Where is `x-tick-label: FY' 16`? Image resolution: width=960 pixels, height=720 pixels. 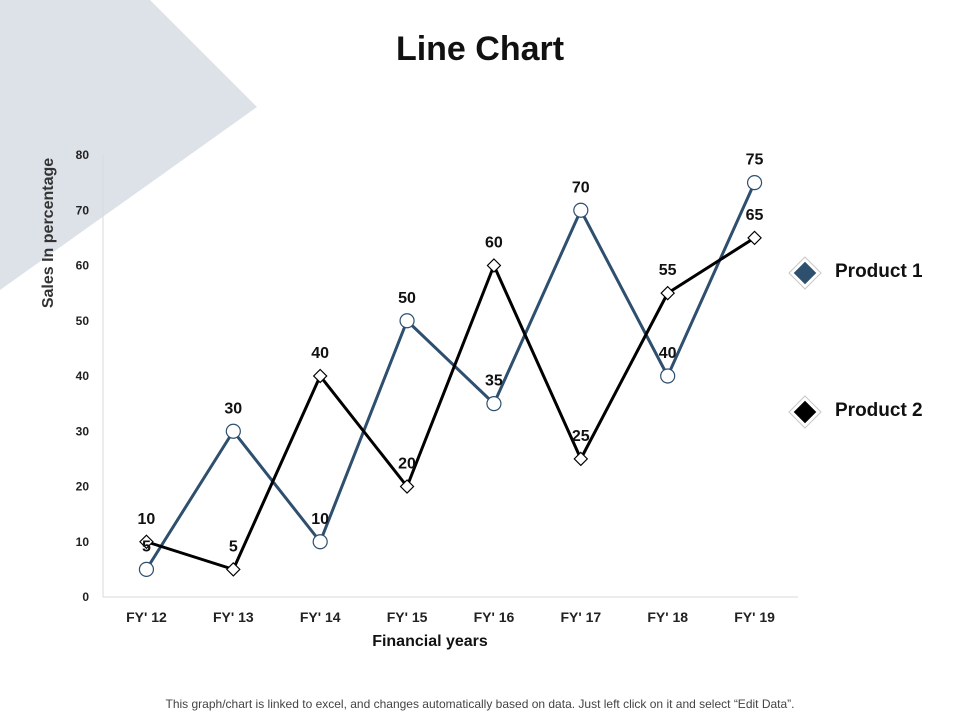 x-tick-label: FY' 16 is located at coordinates (494, 617).